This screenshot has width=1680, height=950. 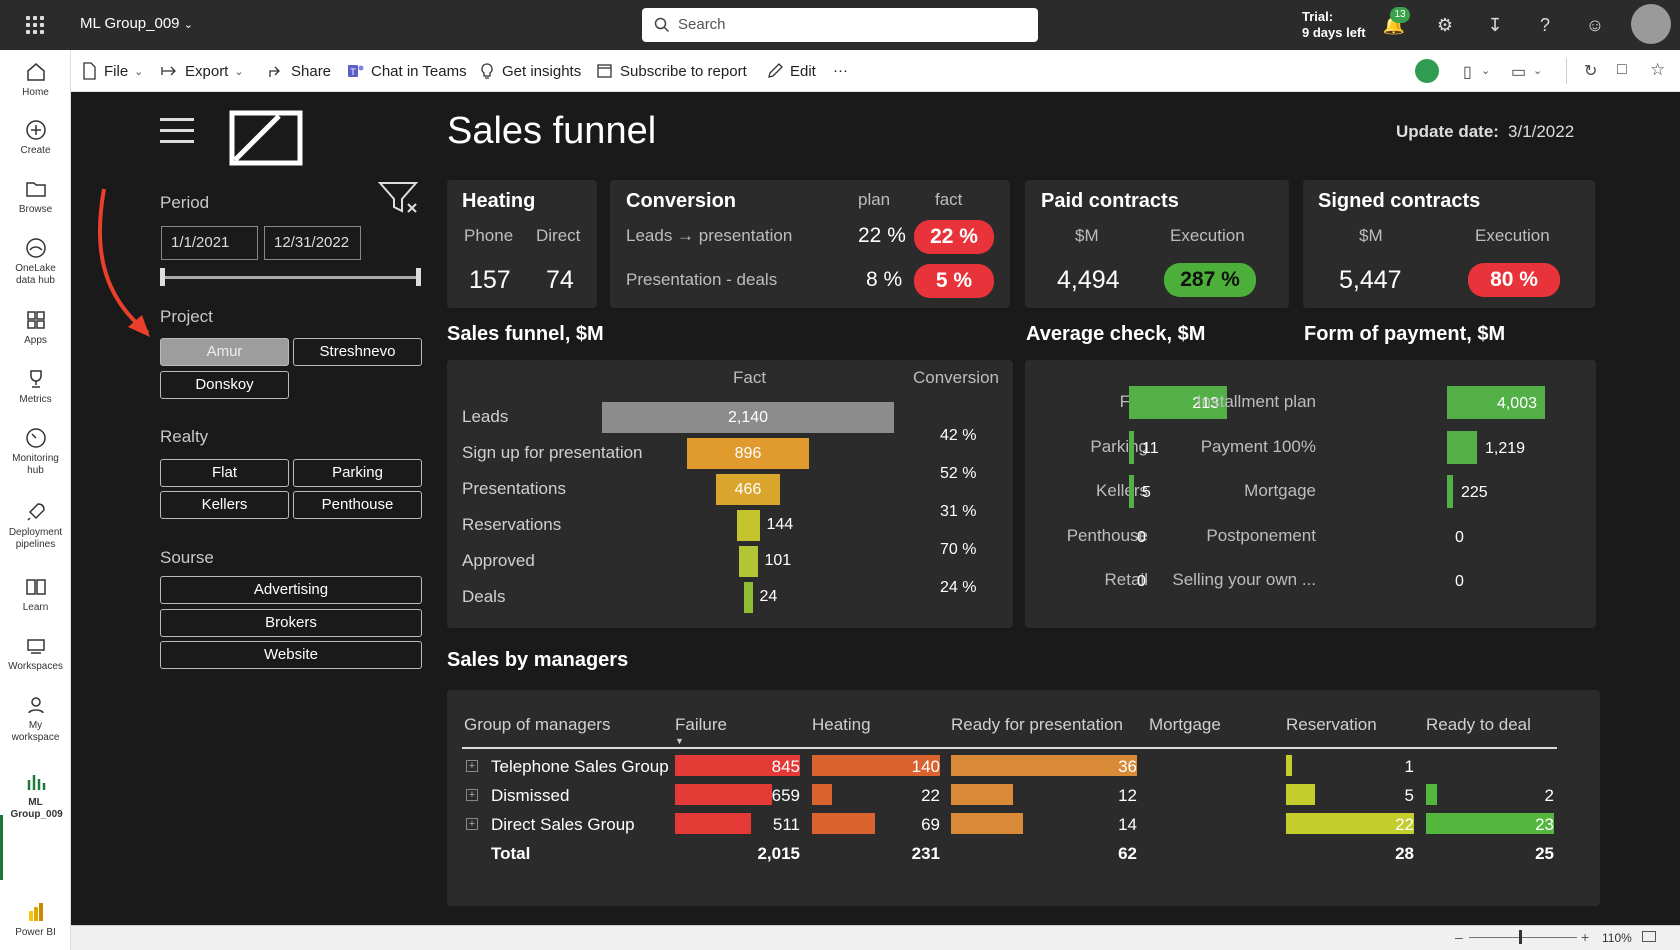 I want to click on date-slider-track, so click(x=291, y=277).